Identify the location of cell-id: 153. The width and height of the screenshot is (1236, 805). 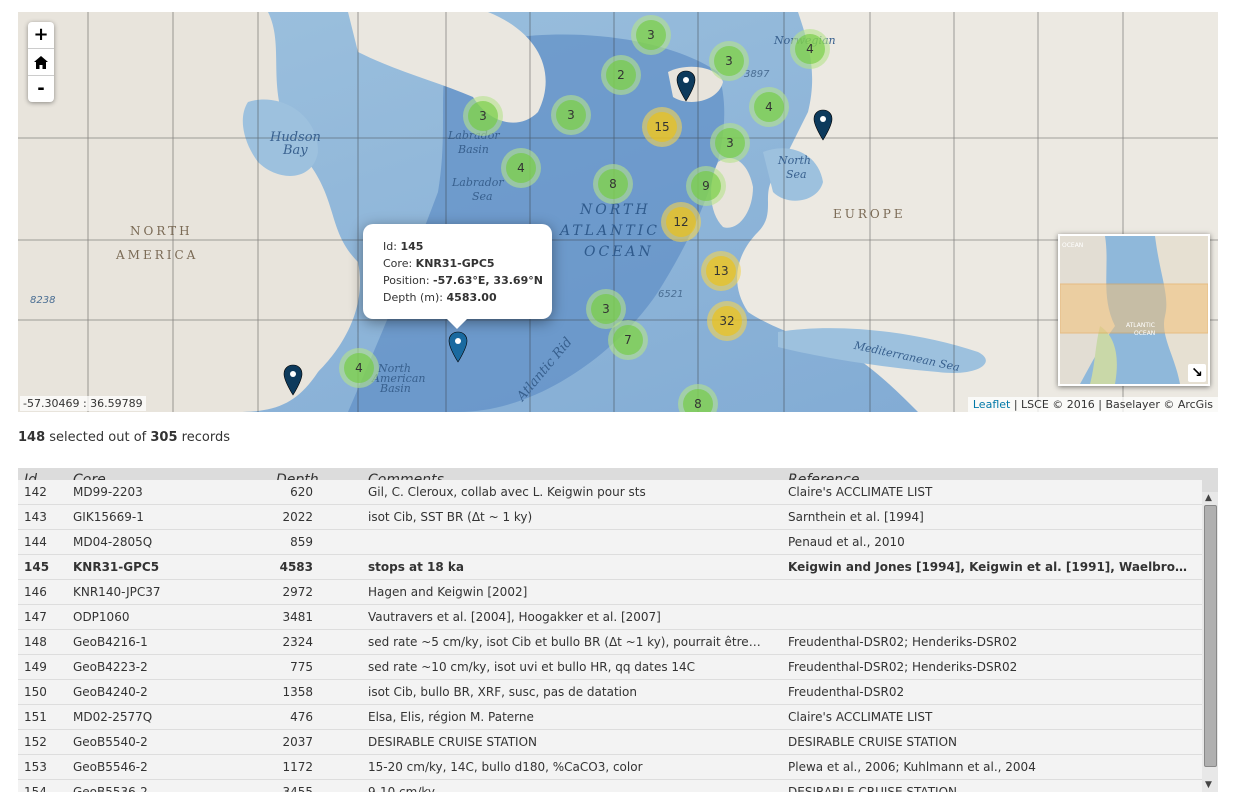
(35, 767).